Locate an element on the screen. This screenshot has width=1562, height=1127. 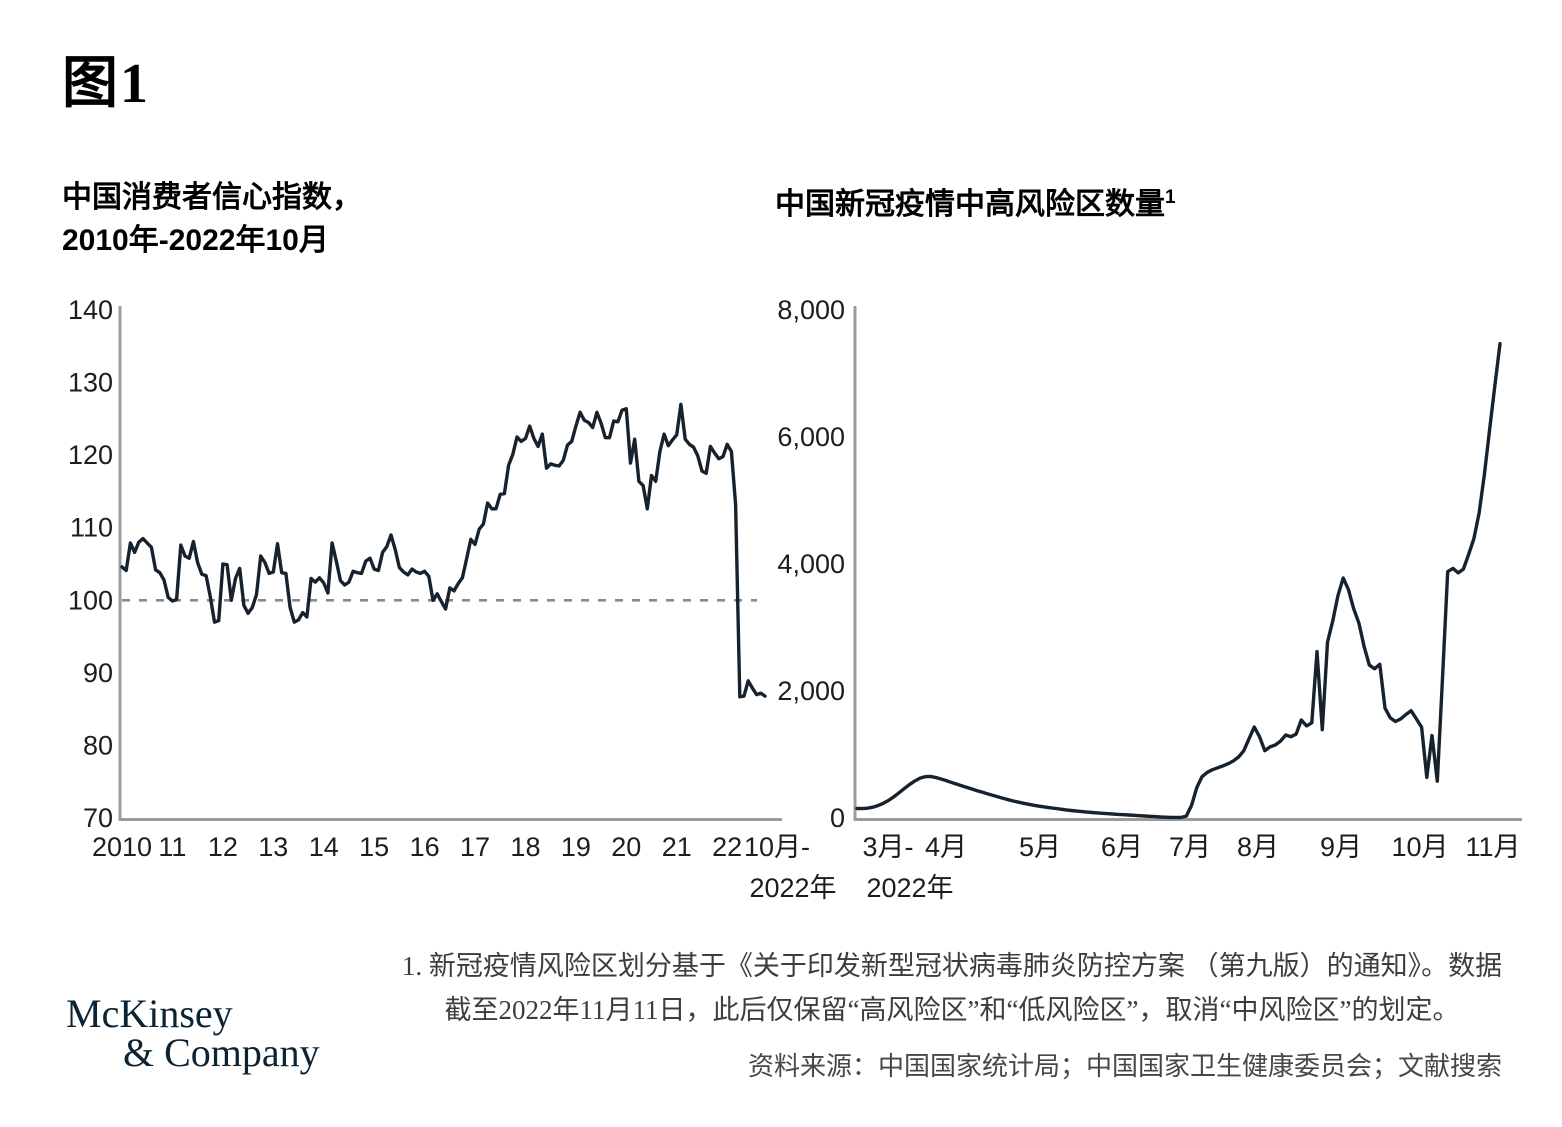
right-chart-title-text: 中国新冠疫情中高风险区数量 is located at coordinates (970, 204).